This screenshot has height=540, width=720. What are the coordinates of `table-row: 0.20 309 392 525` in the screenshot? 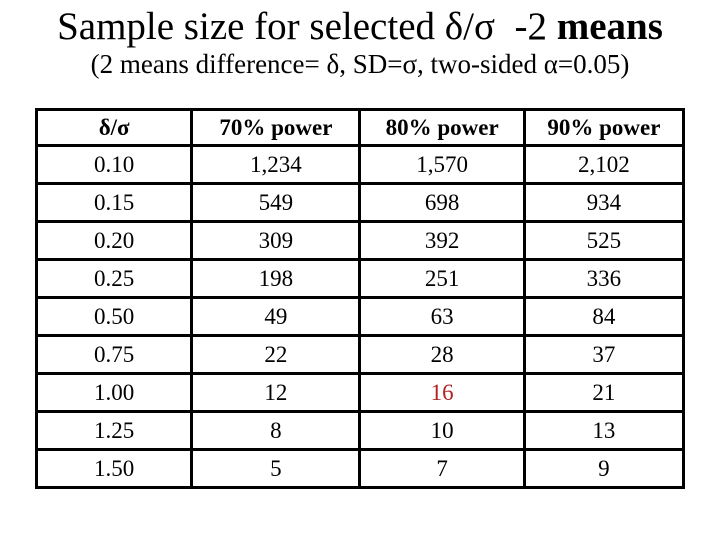 It's located at (360, 240).